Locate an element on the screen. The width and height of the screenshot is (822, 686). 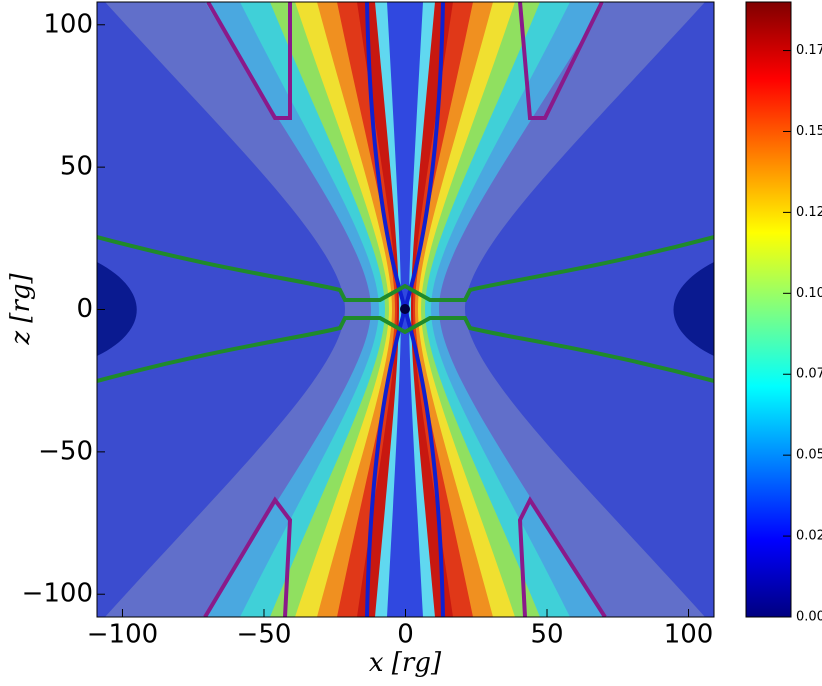
x-tick-label: 50 is located at coordinates (546, 635).